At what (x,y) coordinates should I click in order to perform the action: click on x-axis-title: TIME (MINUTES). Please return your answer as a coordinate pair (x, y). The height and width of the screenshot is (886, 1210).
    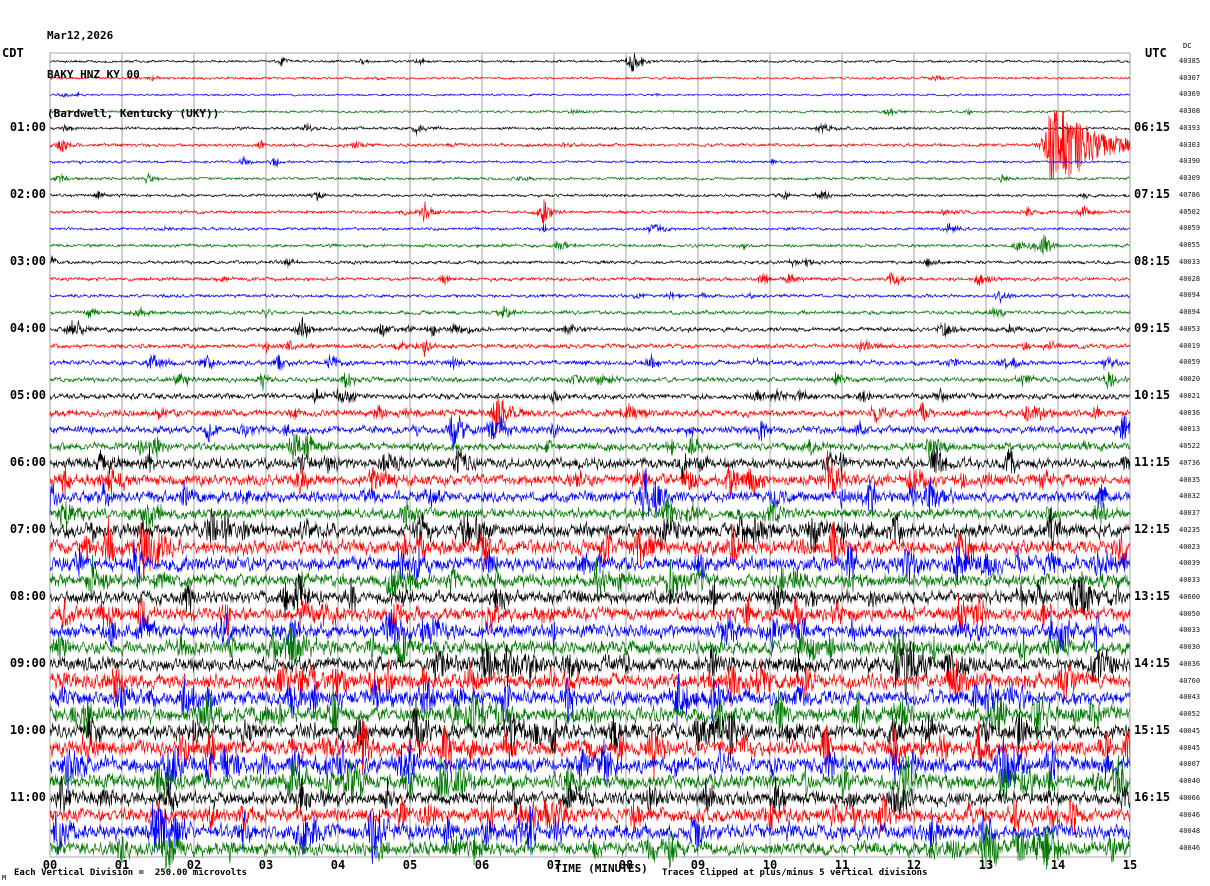
    Looking at the image, I should click on (601, 868).